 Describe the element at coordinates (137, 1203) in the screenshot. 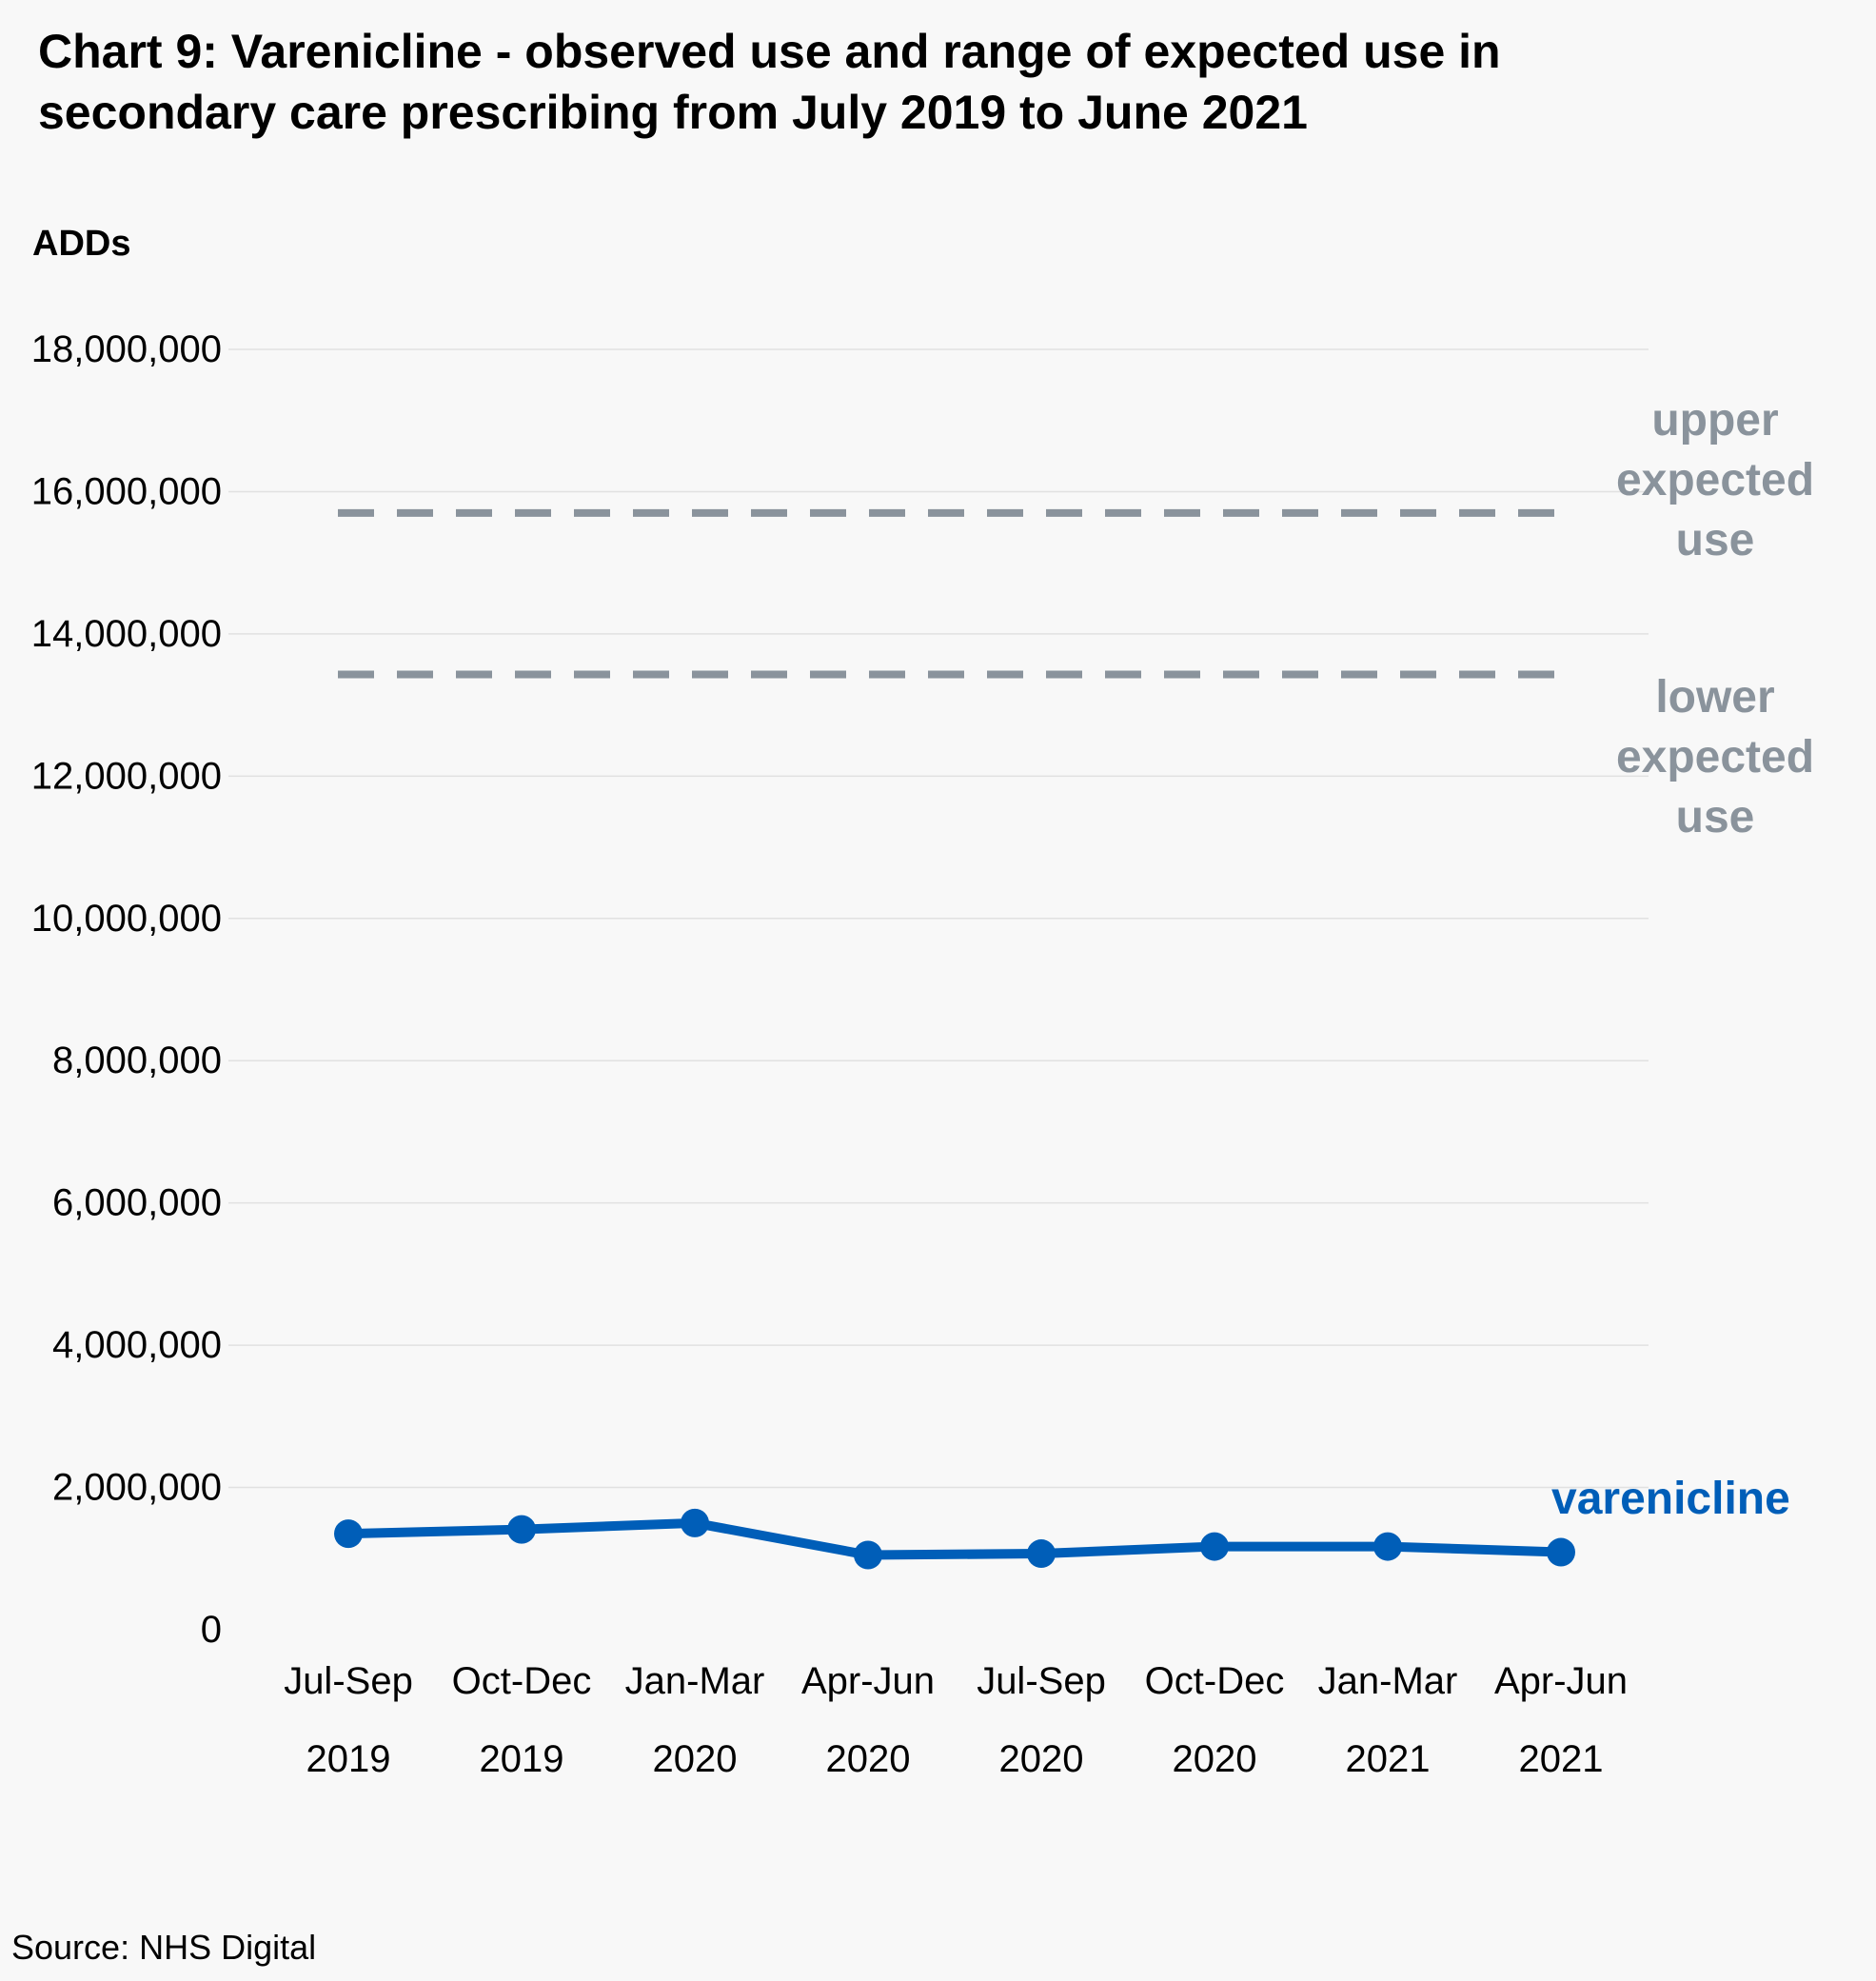

I see `y-tick-label: 6,000,000` at that location.